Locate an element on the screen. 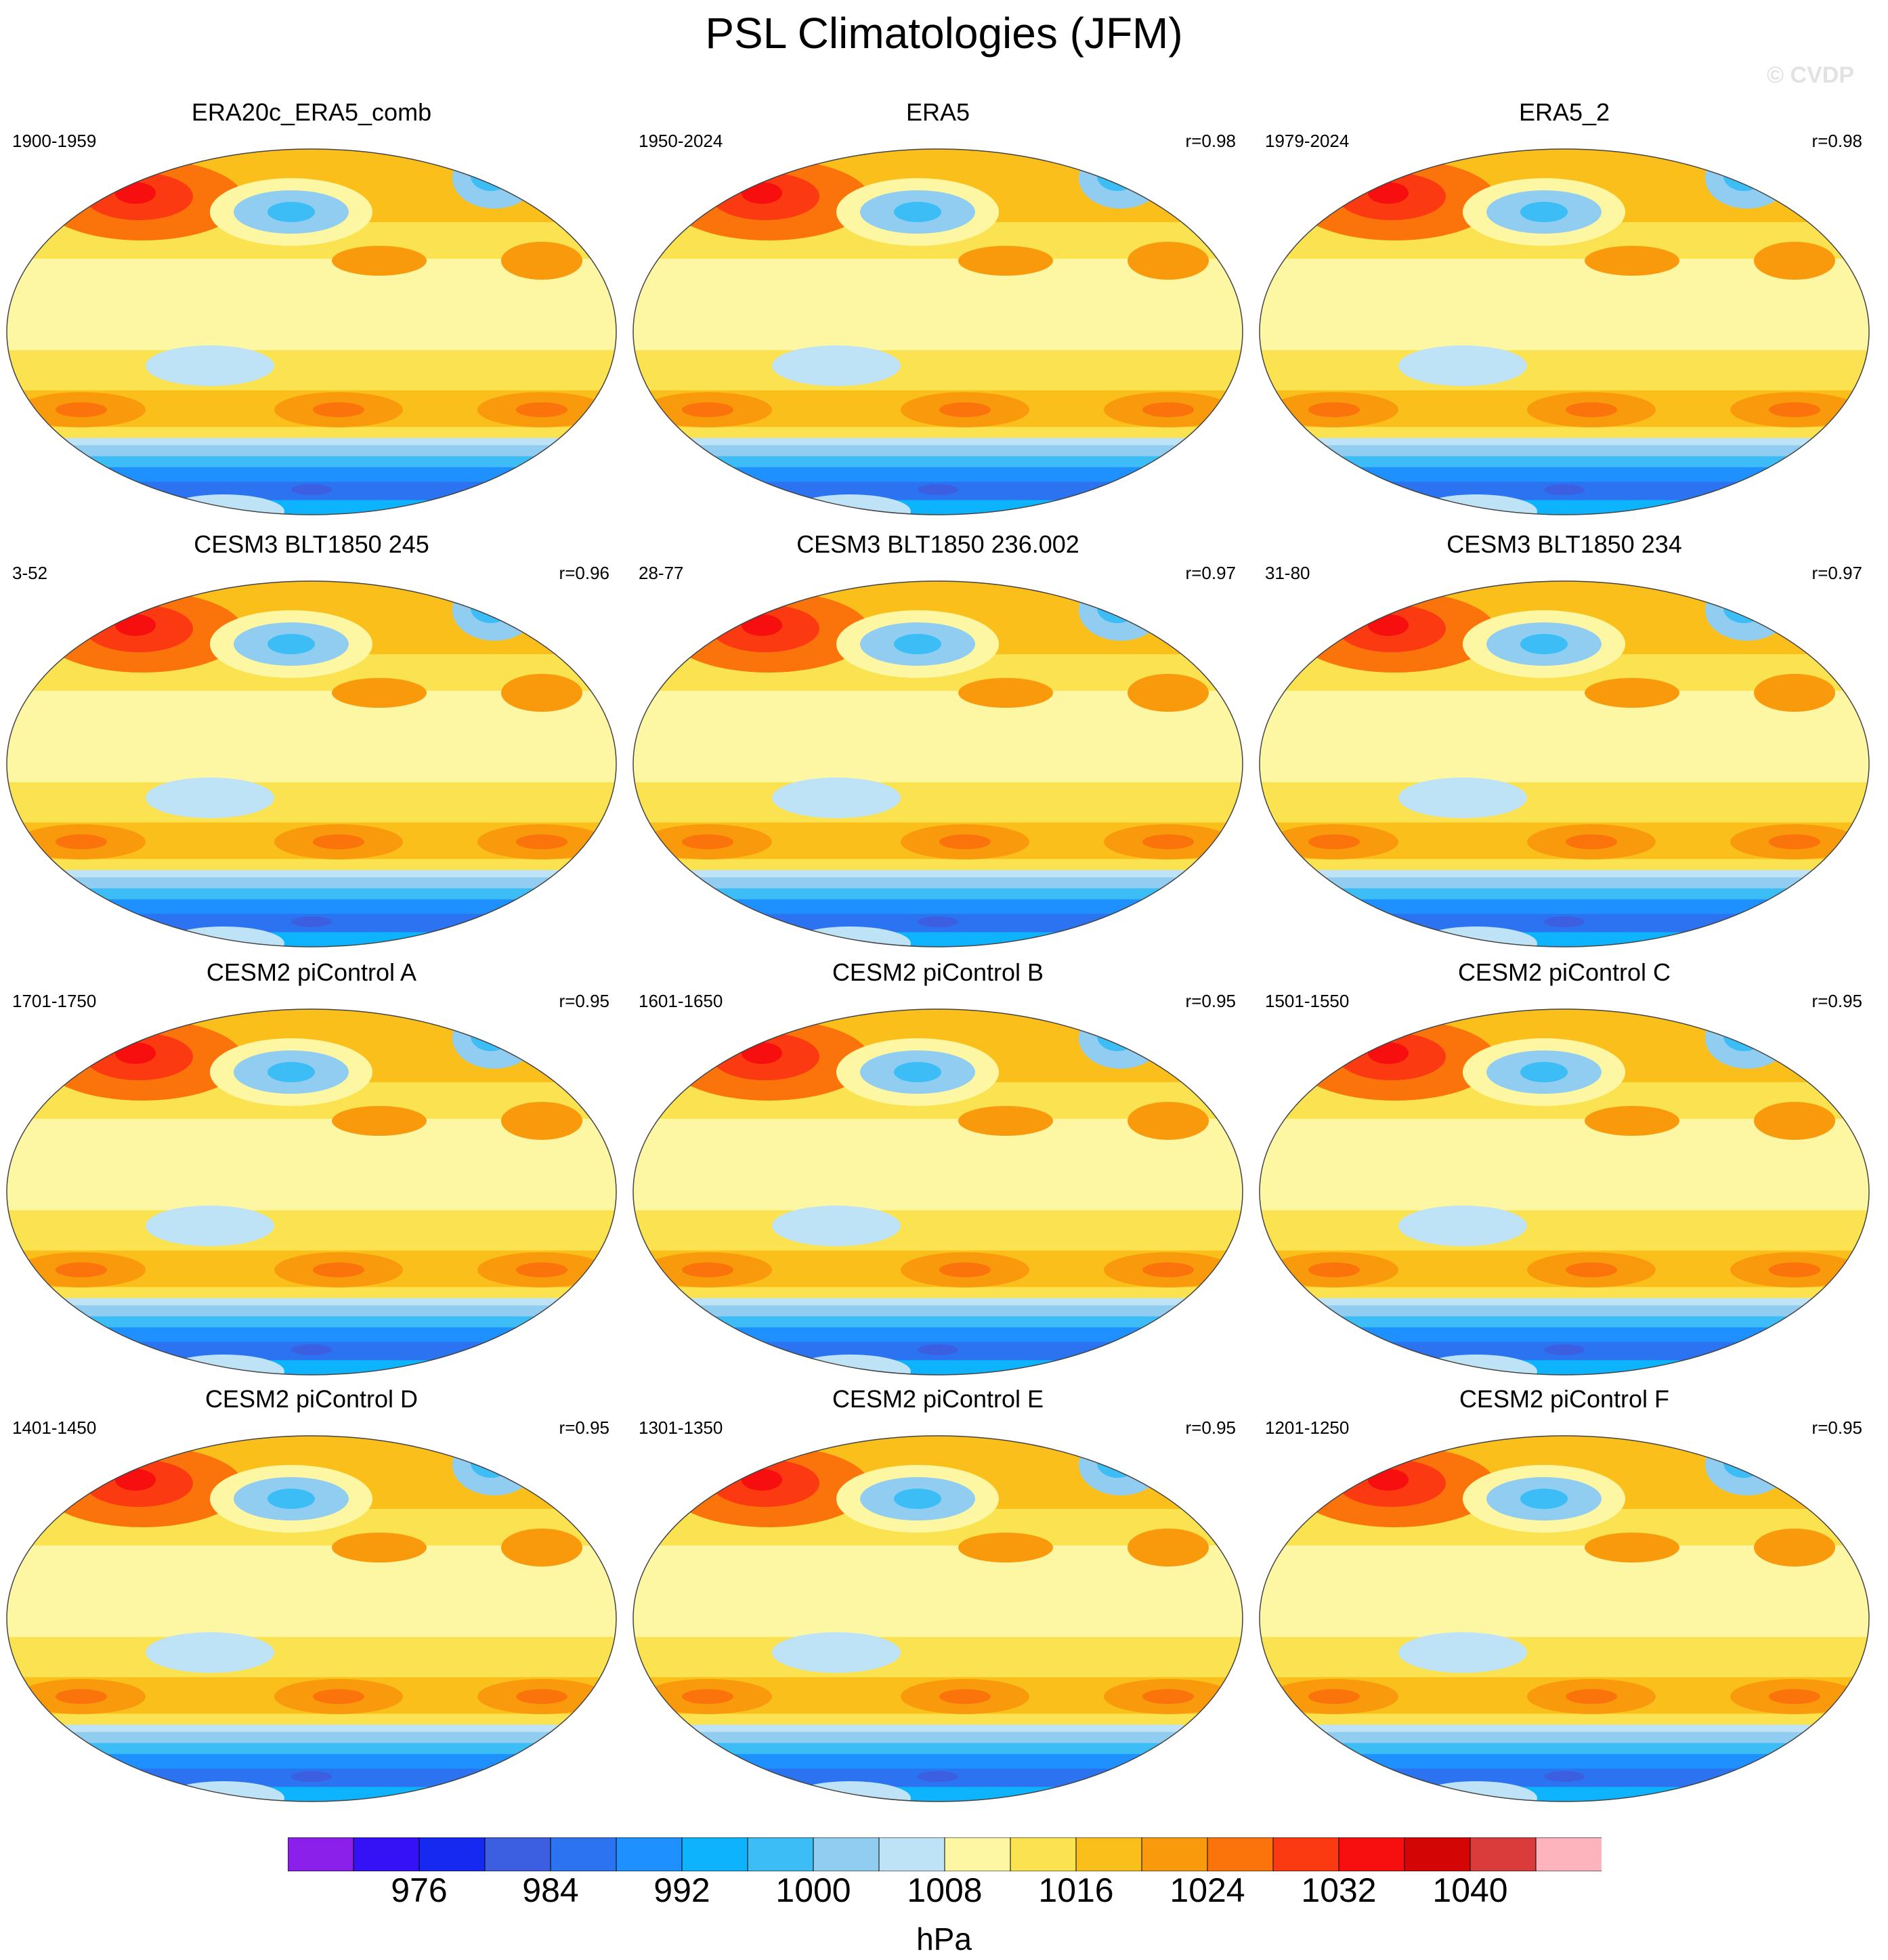 The width and height of the screenshot is (1888, 1960). map-panel-10: CESM2 piControl D 1401-1450 r=0.95 is located at coordinates (311, 1595).